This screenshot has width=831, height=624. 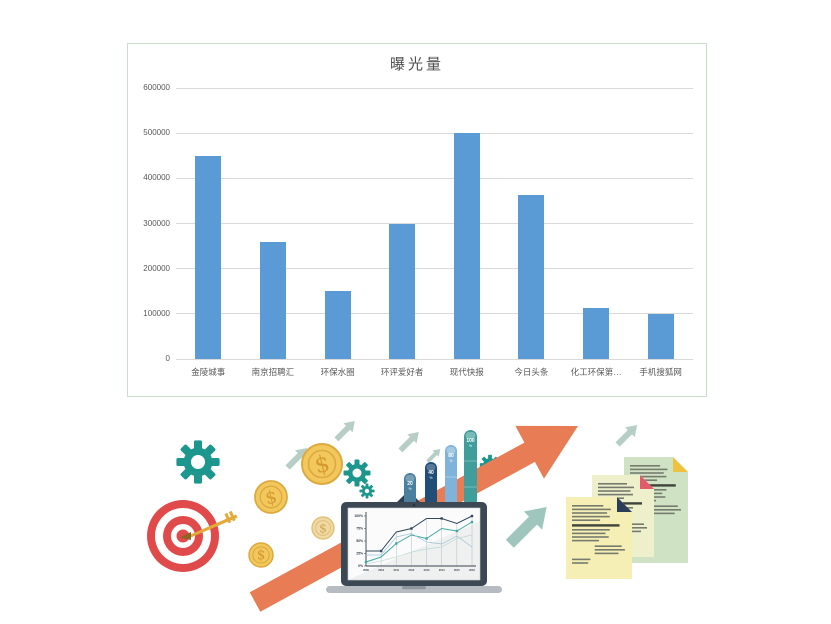 What do you see at coordinates (431, 484) in the screenshot?
I see `progress-pill-40: 40 %` at bounding box center [431, 484].